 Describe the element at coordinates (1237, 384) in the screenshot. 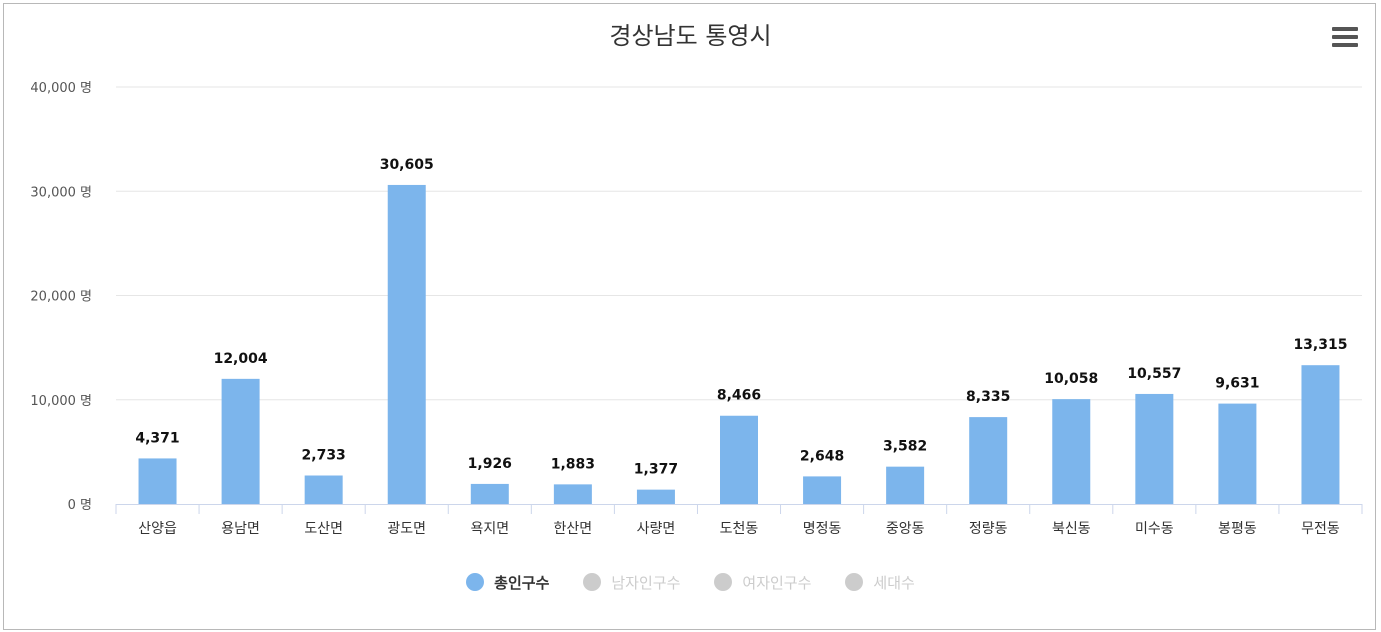

I see `data-label: 9,631` at that location.